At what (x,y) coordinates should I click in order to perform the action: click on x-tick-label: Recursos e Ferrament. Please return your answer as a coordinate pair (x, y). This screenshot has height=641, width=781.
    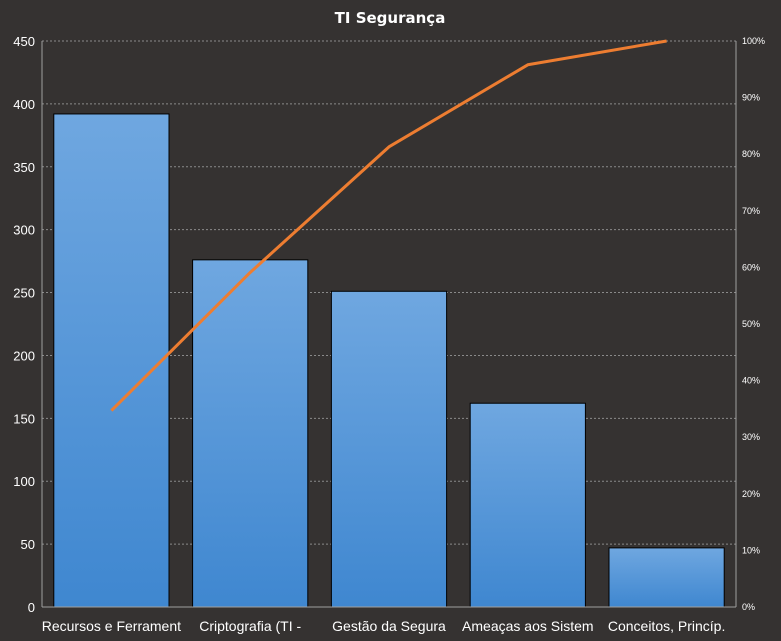
    Looking at the image, I should click on (111, 626).